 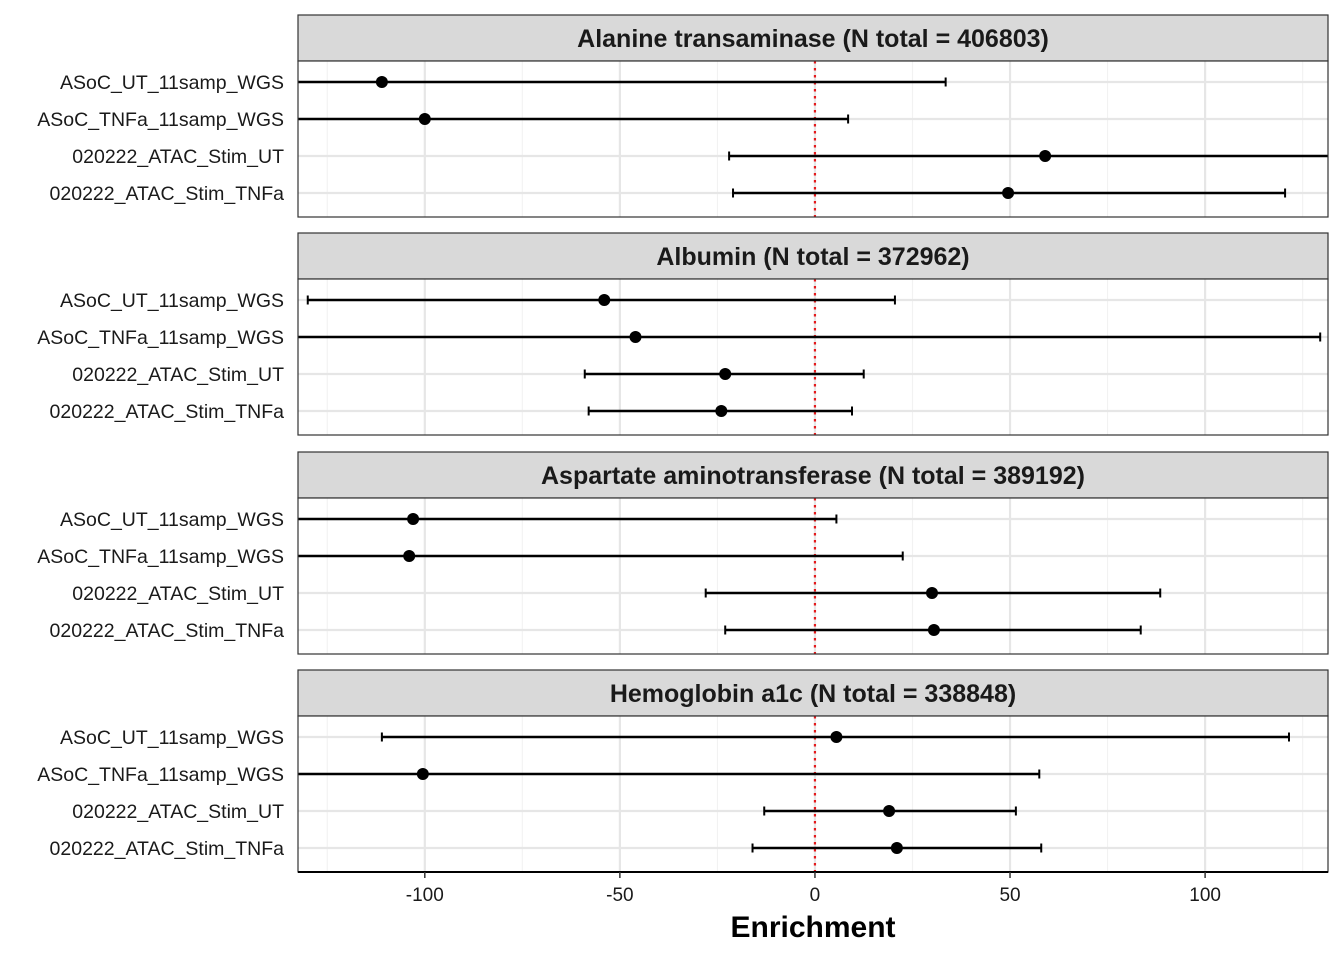 What do you see at coordinates (812, 927) in the screenshot?
I see `x-axis-title: Enrichment` at bounding box center [812, 927].